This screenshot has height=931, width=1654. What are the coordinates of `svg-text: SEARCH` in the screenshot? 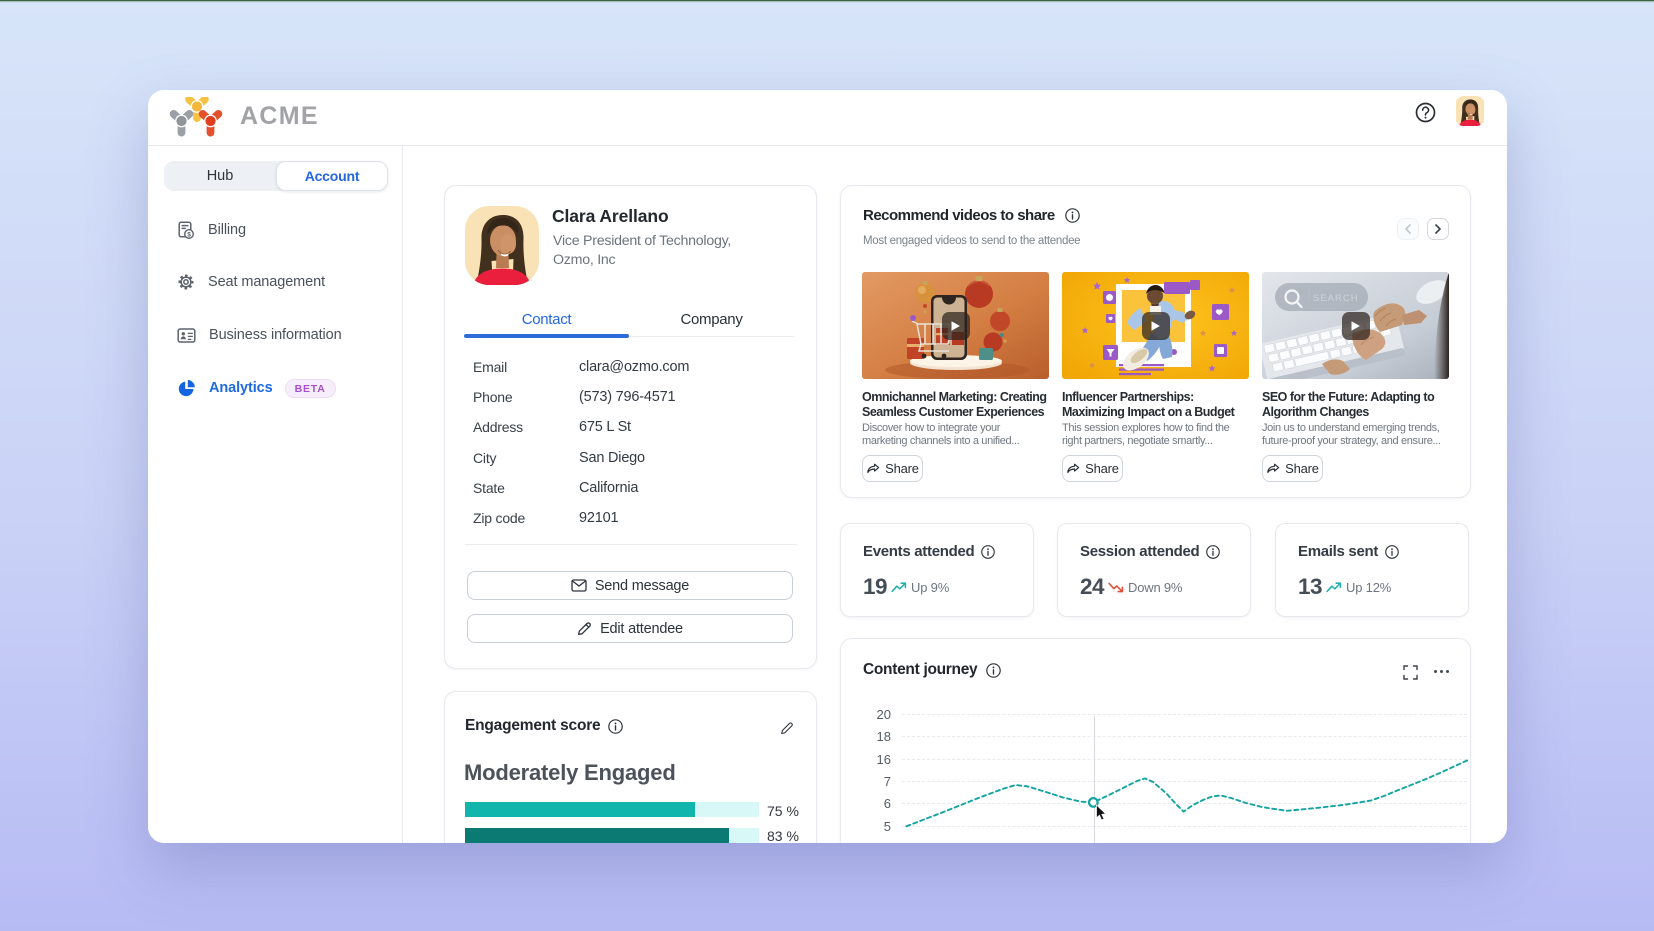 It's located at (1336, 298).